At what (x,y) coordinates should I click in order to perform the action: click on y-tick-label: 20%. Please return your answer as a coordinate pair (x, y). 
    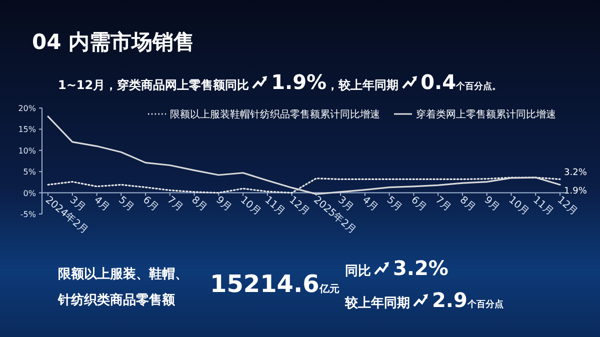
    Looking at the image, I should click on (27, 108).